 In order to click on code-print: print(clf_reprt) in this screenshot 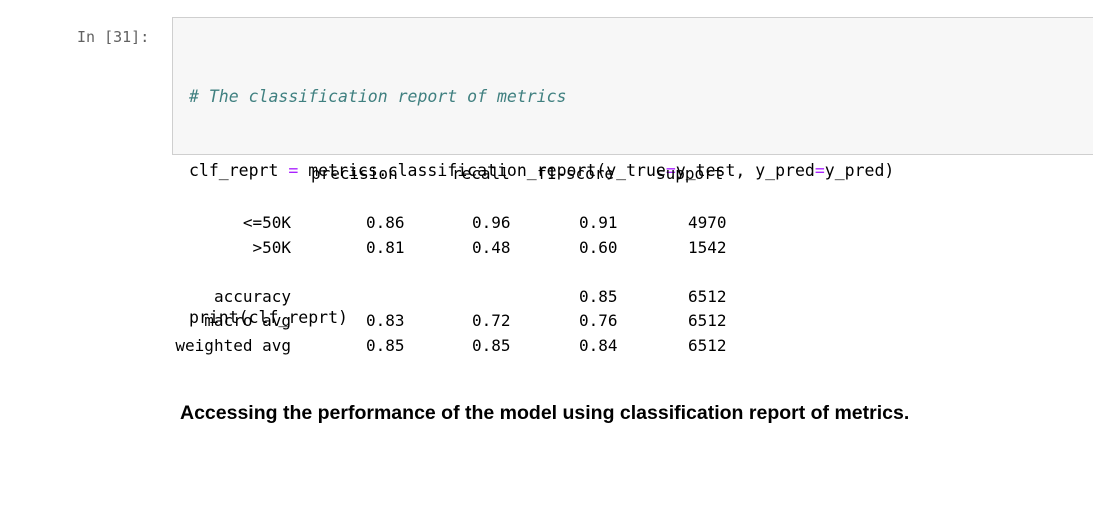, I will do `click(268, 317)`.